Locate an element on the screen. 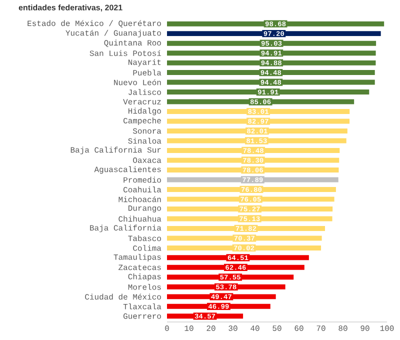 This screenshot has height=340, width=400. y-tick-label: Hidalgo is located at coordinates (144, 112).